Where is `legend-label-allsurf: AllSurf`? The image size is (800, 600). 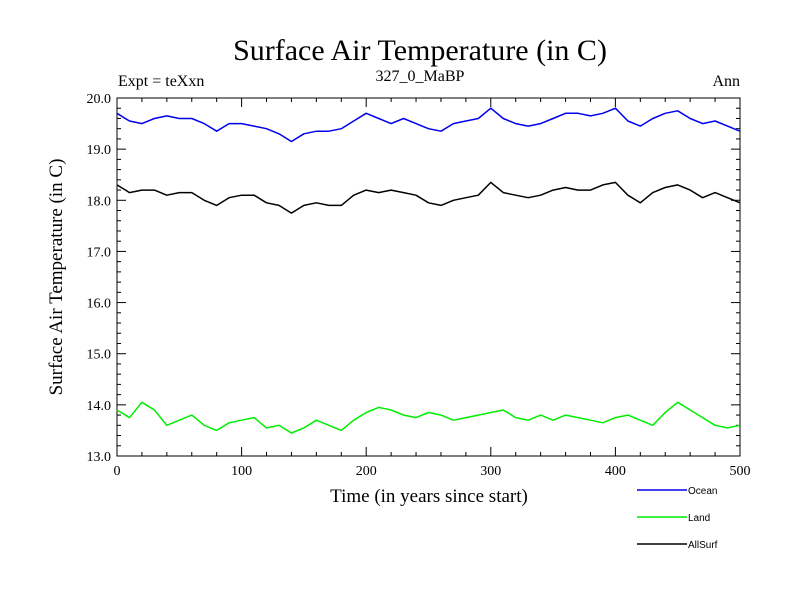 legend-label-allsurf: AllSurf is located at coordinates (703, 545).